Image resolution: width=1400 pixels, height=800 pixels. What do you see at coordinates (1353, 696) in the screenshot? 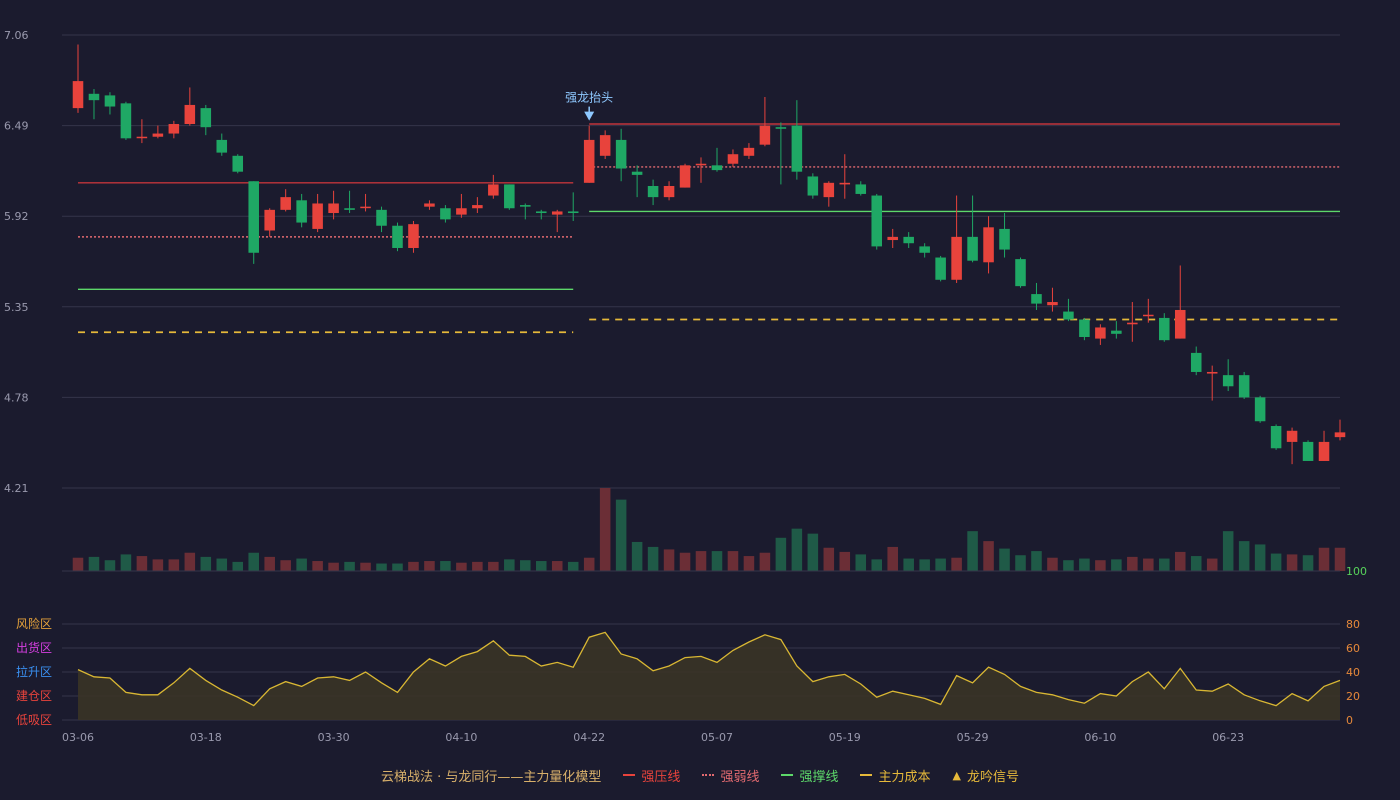
I see `oscillator-right-tick: 20` at bounding box center [1353, 696].